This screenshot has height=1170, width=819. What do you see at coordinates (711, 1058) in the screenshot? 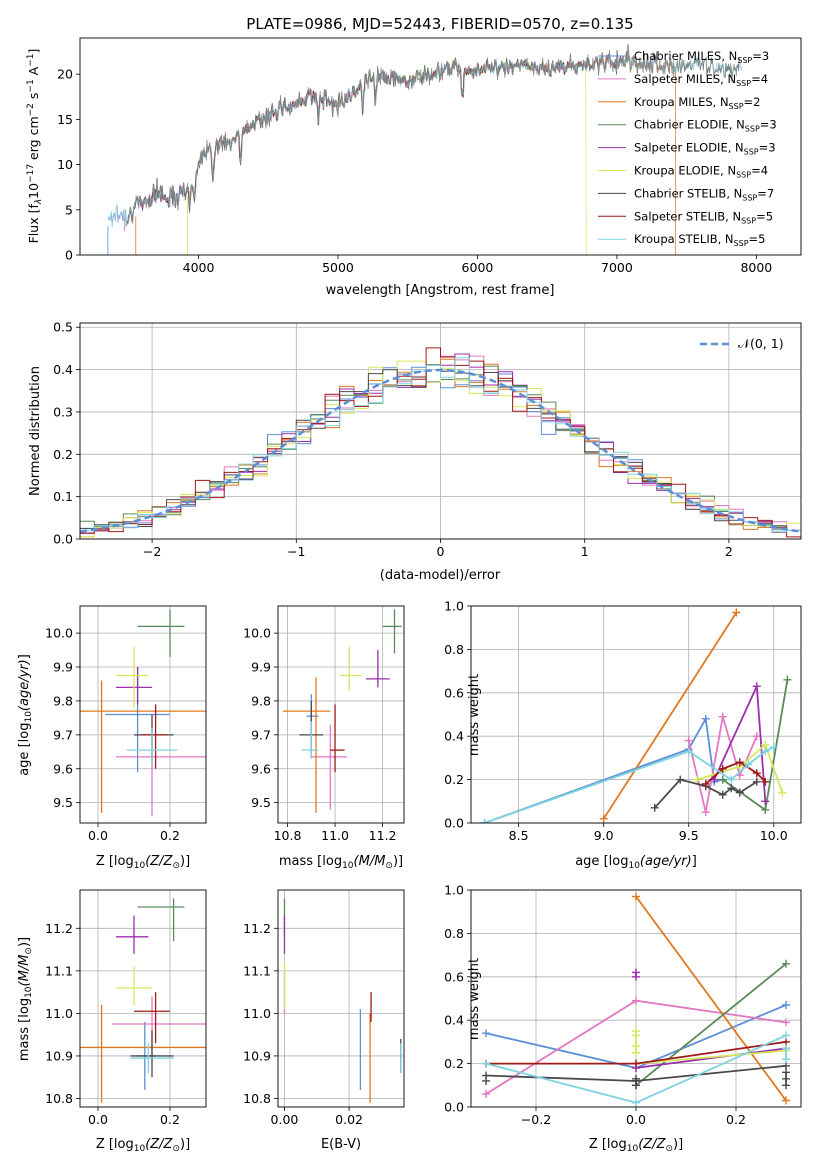
I see `mass-weight-vs-z-line-salpeter_elodie` at bounding box center [711, 1058].